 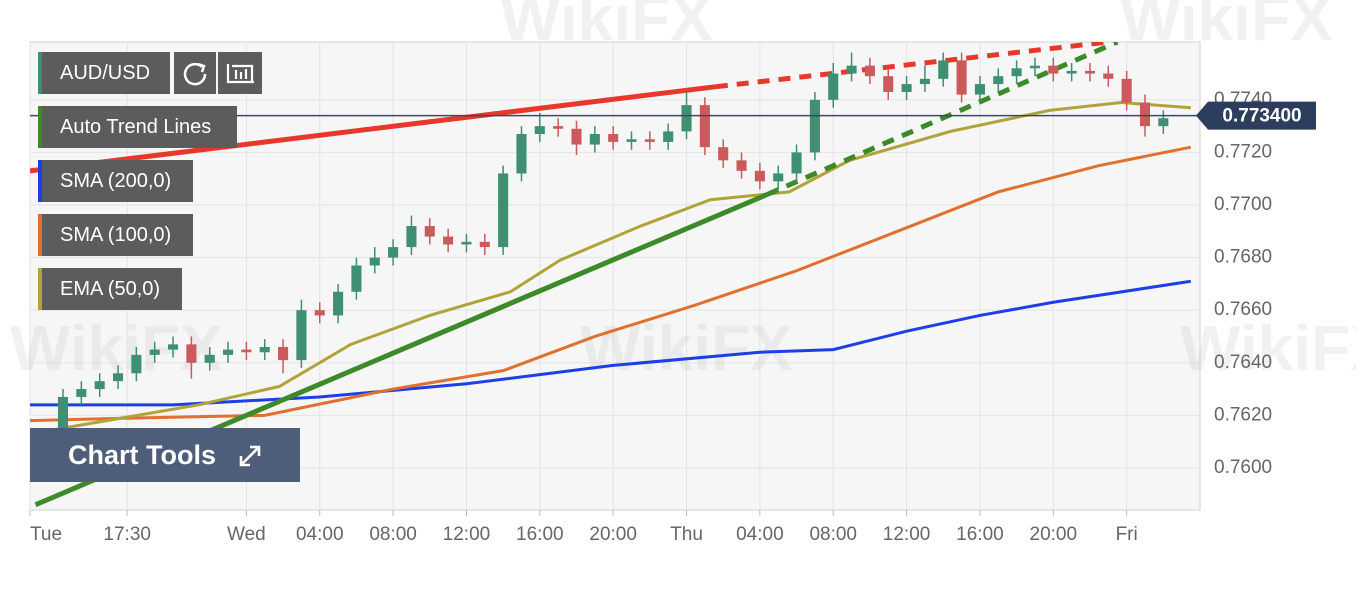 I want to click on refresh-icon, so click(x=195, y=74).